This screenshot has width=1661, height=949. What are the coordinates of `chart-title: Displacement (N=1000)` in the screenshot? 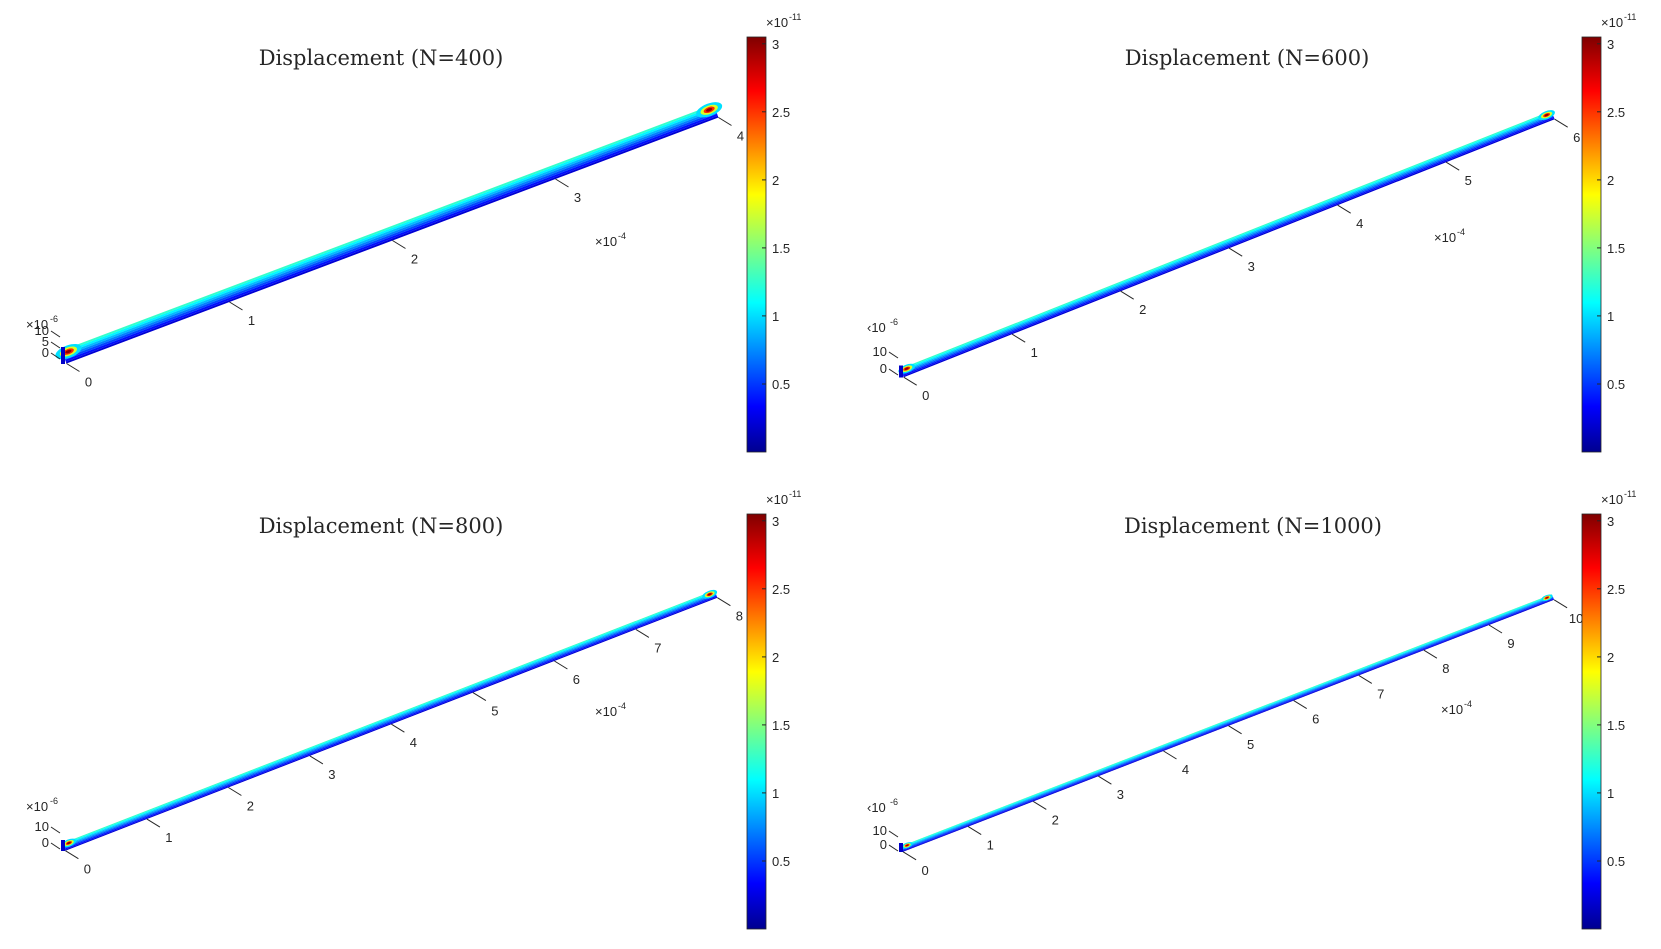 It's located at (1253, 526).